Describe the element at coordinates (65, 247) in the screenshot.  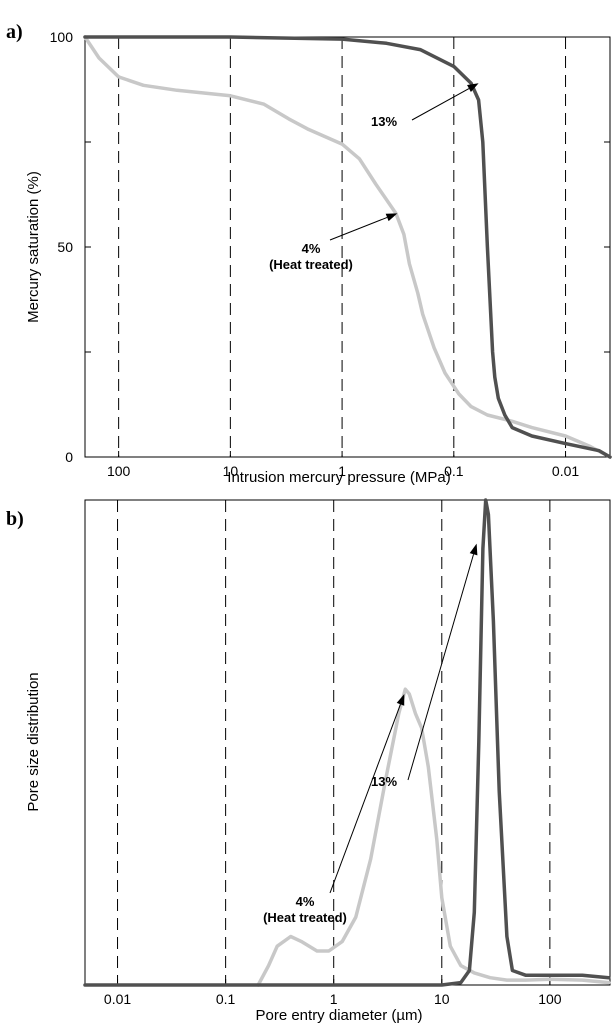
I see `y-tick-label: 50` at that location.